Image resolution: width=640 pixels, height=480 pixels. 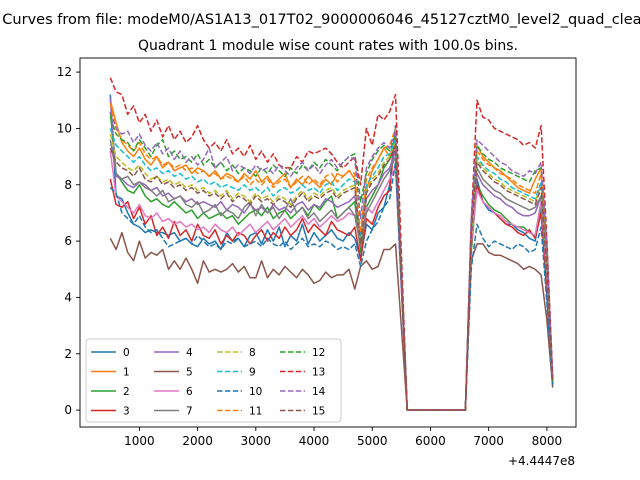 What do you see at coordinates (430, 441) in the screenshot?
I see `x-tick-label: 6000` at bounding box center [430, 441].